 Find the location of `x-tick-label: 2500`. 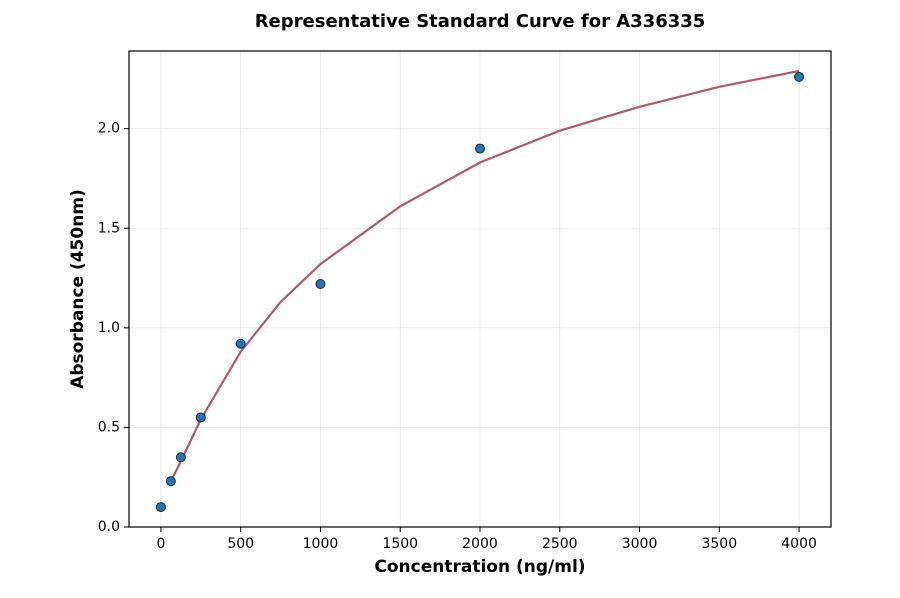

x-tick-label: 2500 is located at coordinates (560, 544).